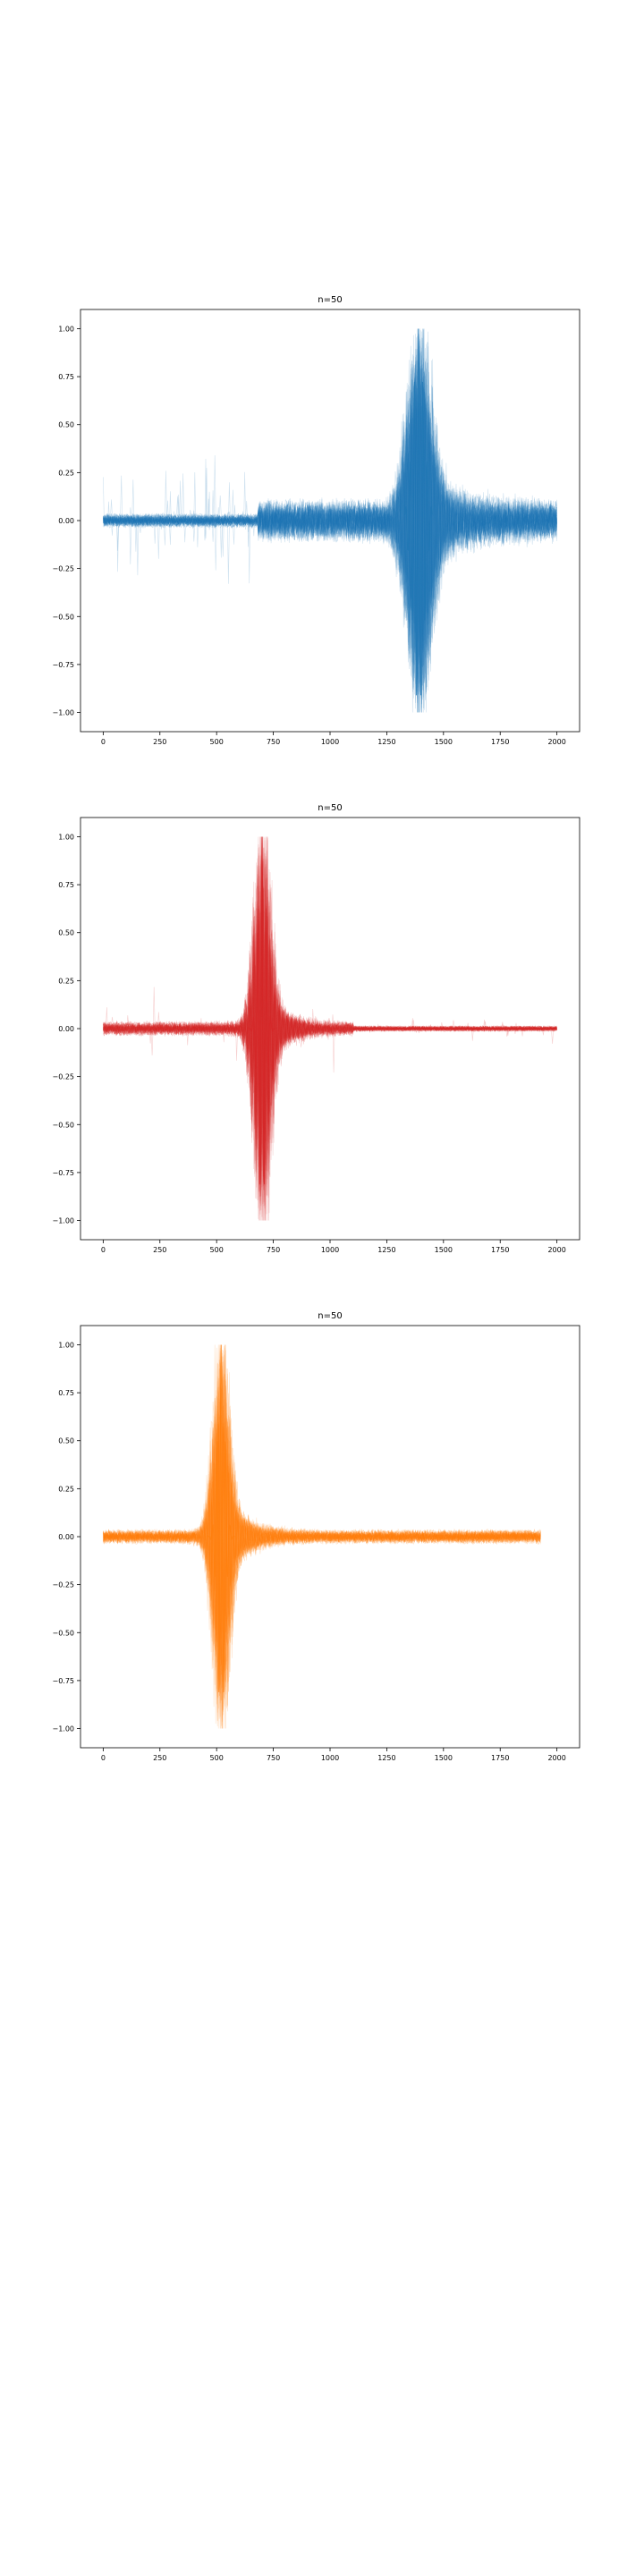 The image size is (644, 2576). Describe the element at coordinates (66, 1393) in the screenshot. I see `y-tick-label: 0.75` at that location.